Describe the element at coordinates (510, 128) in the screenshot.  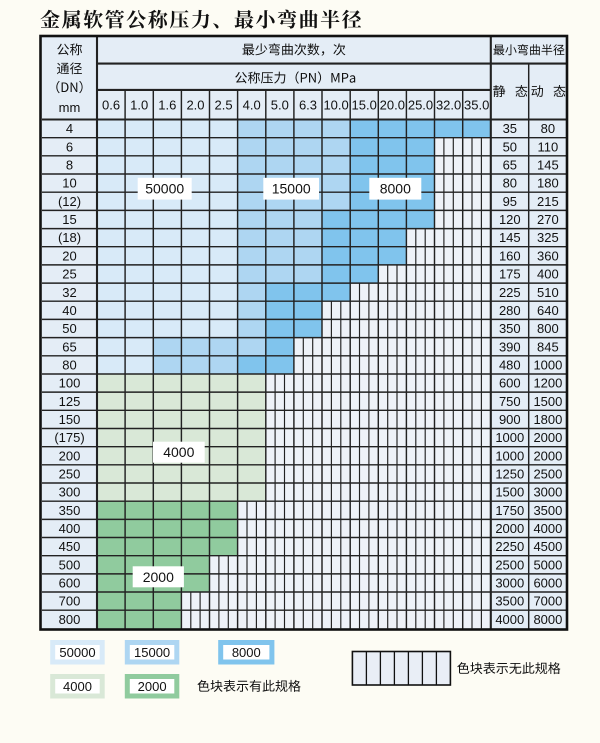
I see `svg-text: 35` at that location.